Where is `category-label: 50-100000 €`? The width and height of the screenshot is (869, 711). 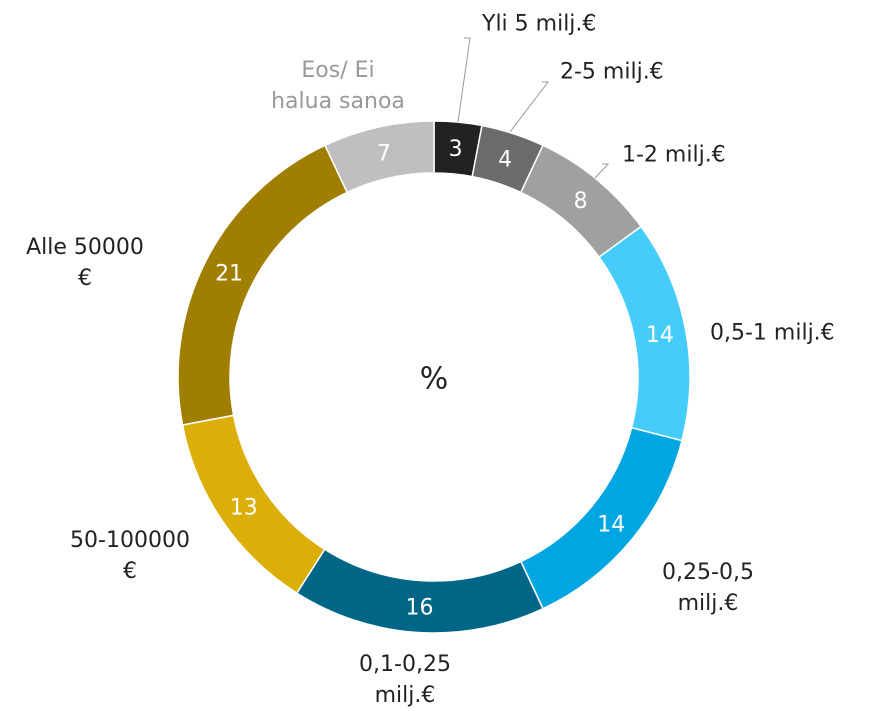 category-label: 50-100000 € is located at coordinates (130, 556).